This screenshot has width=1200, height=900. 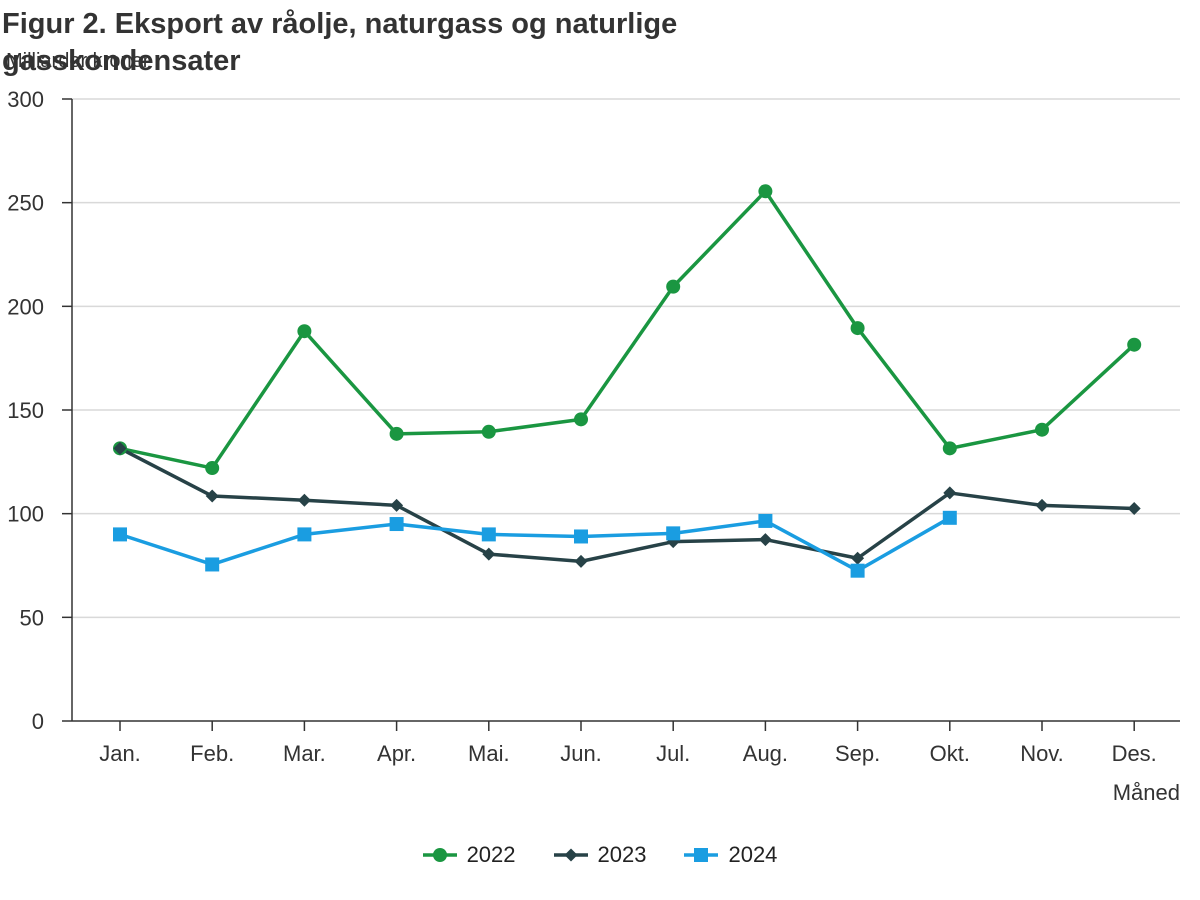 What do you see at coordinates (32, 617) in the screenshot?
I see `y-tick-label: 50` at bounding box center [32, 617].